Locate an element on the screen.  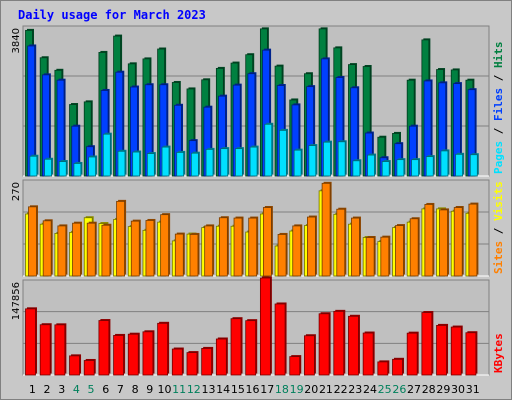
side-label-hits: Hits is located at coordinates (498, 55).